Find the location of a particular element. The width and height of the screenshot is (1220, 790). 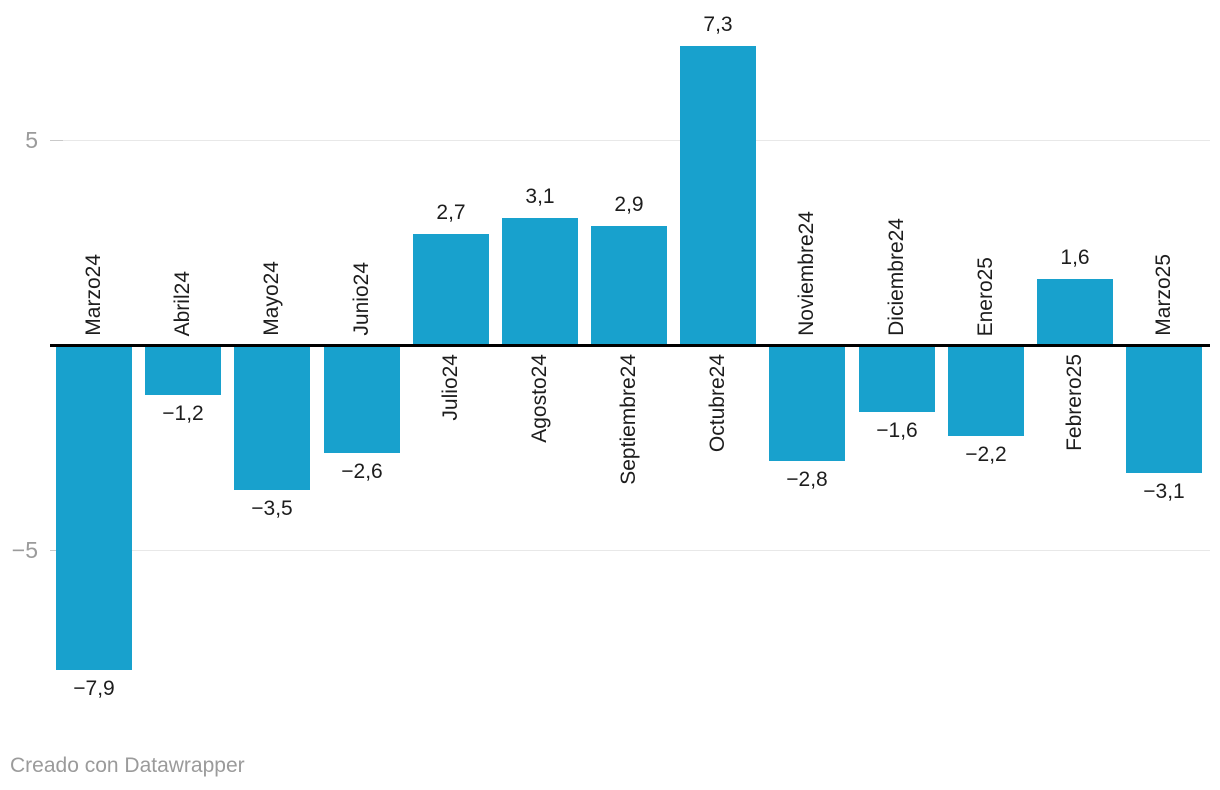

bar-Marzo24 is located at coordinates (94, 508).